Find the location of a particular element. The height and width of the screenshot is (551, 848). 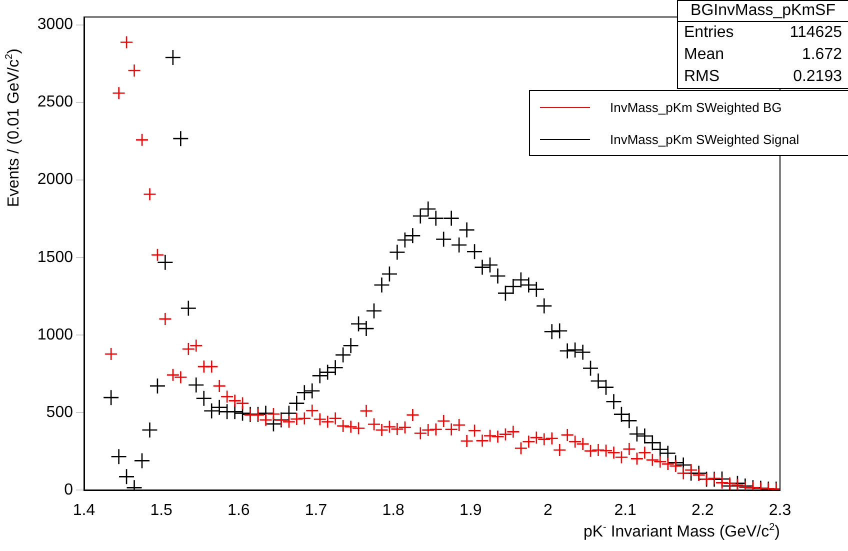

y-tick-label: 1500 is located at coordinates (55, 257).